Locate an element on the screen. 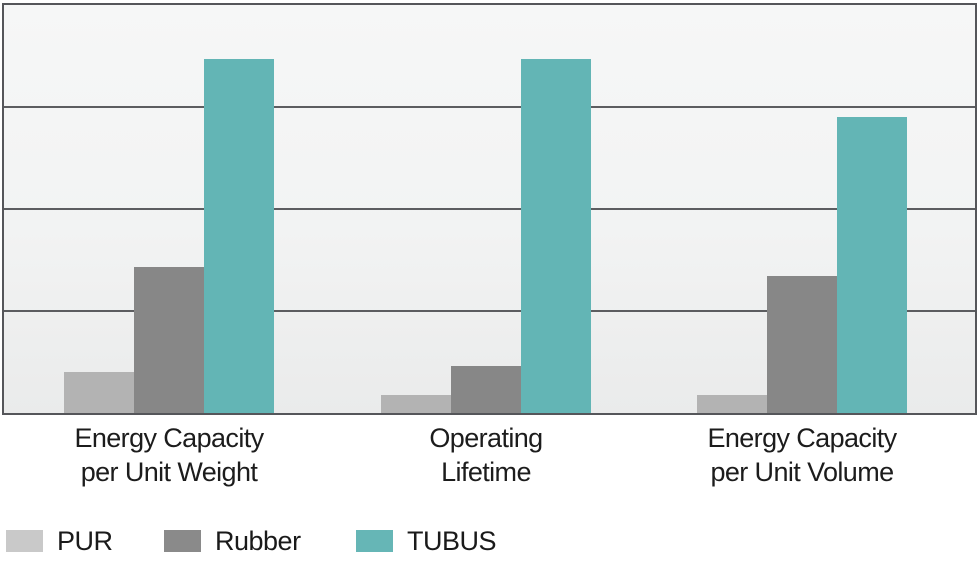 This screenshot has height=564, width=980. x-axis-label-operating-lifetime: Operating Lifetime is located at coordinates (486, 455).